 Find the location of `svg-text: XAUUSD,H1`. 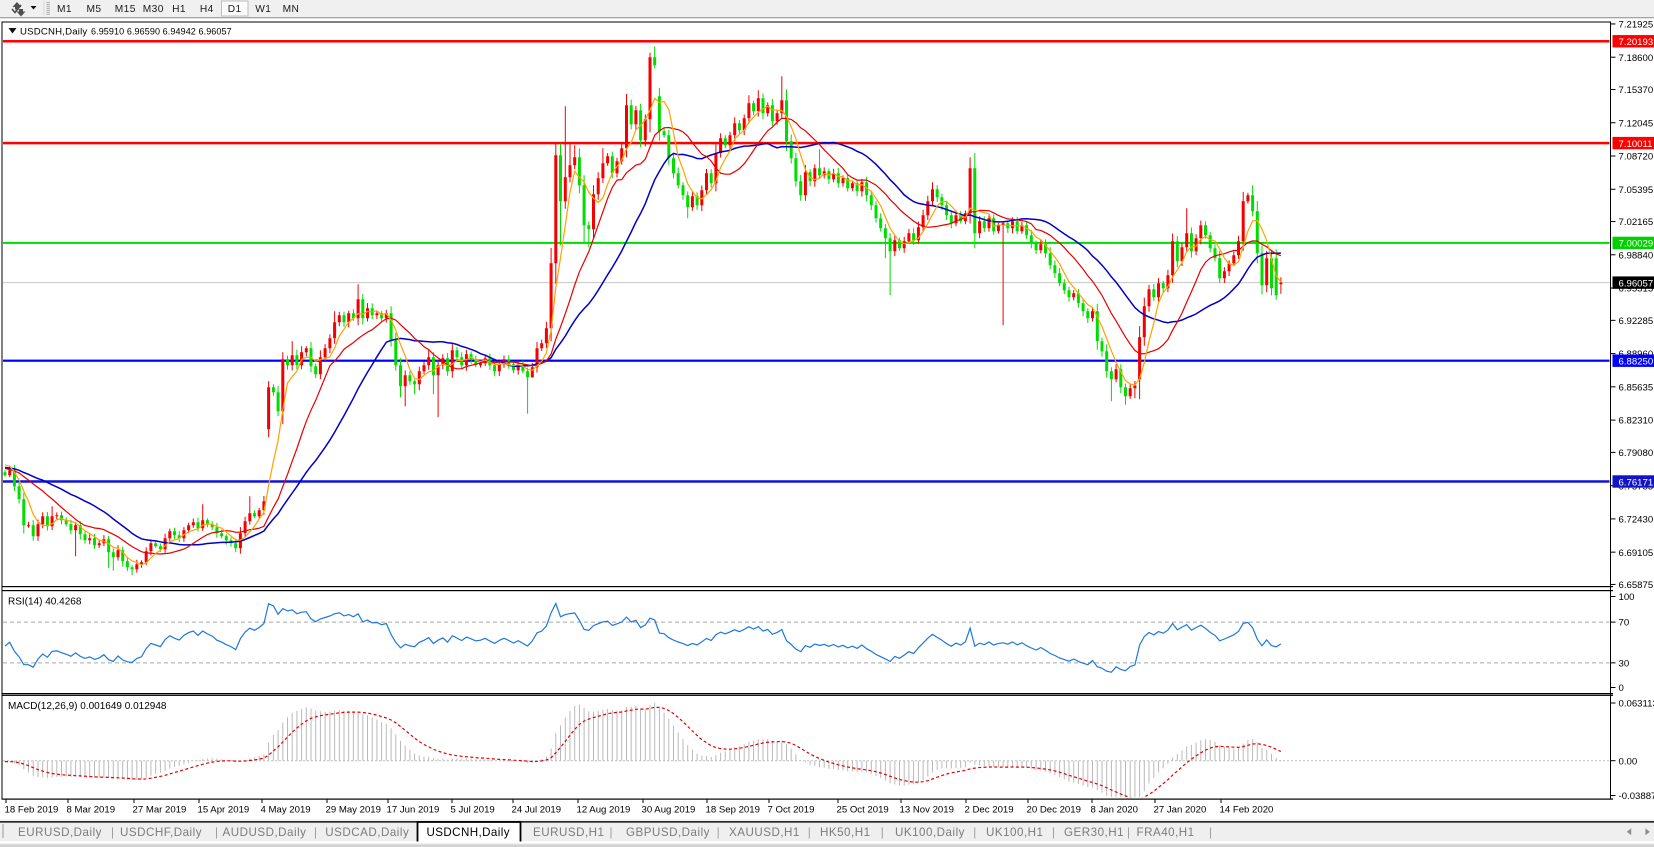

svg-text: XAUUSD,H1 is located at coordinates (764, 832).